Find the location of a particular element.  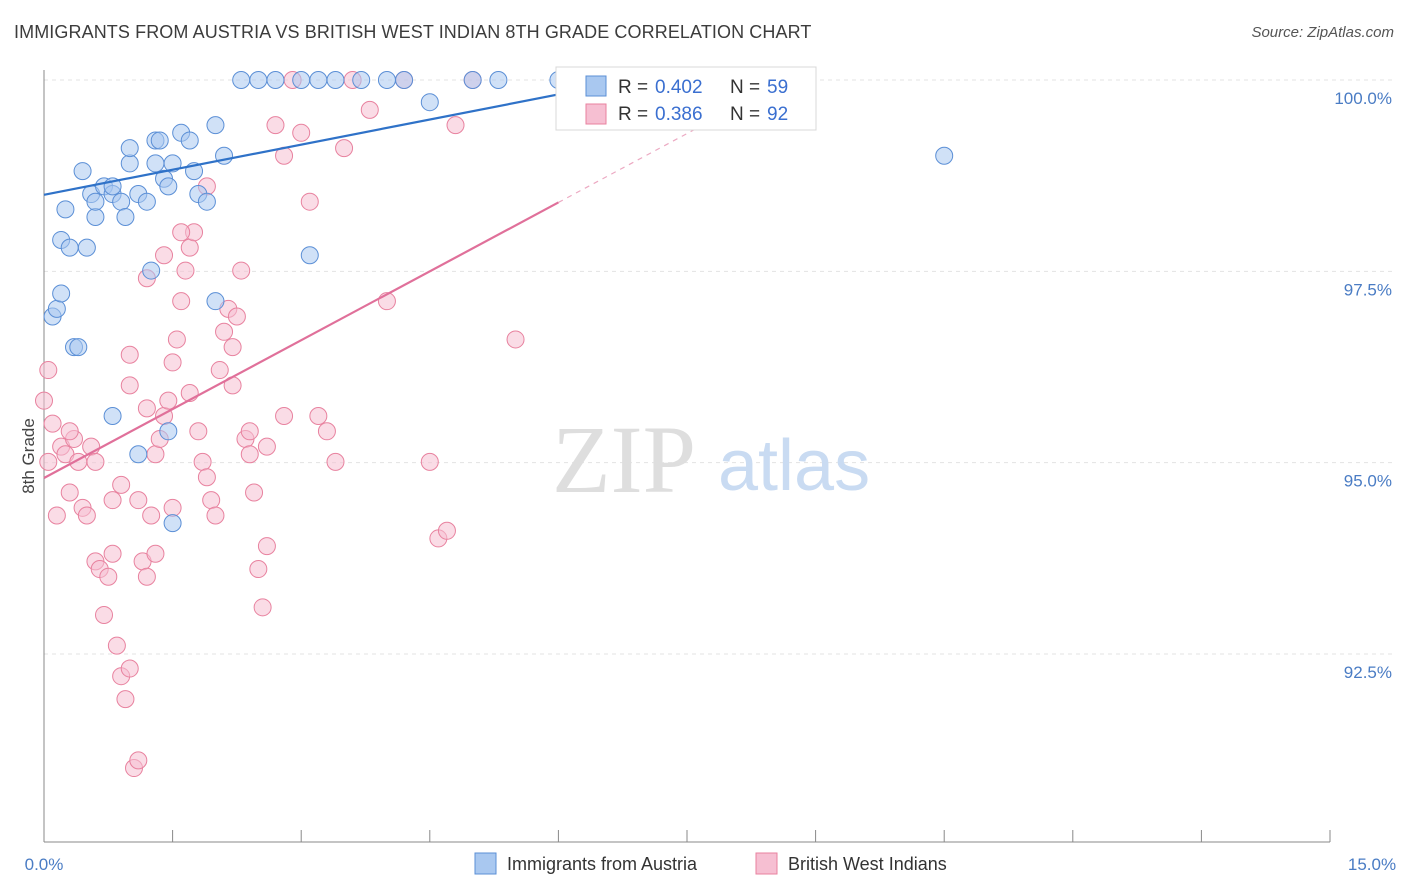

bottom-legend-label-1: Immigrants from Austria is located at coordinates (602, 864).